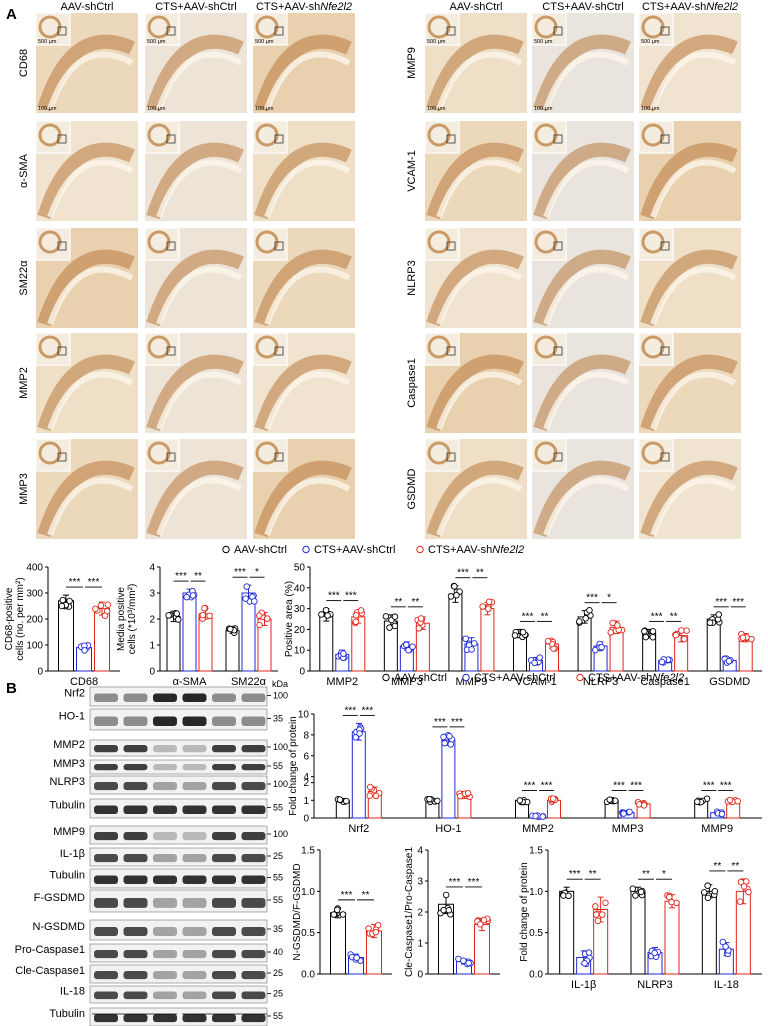 Image resolution: width=768 pixels, height=1026 pixels. Describe the element at coordinates (72, 992) in the screenshot. I see `blot-row-label: IL-18` at that location.